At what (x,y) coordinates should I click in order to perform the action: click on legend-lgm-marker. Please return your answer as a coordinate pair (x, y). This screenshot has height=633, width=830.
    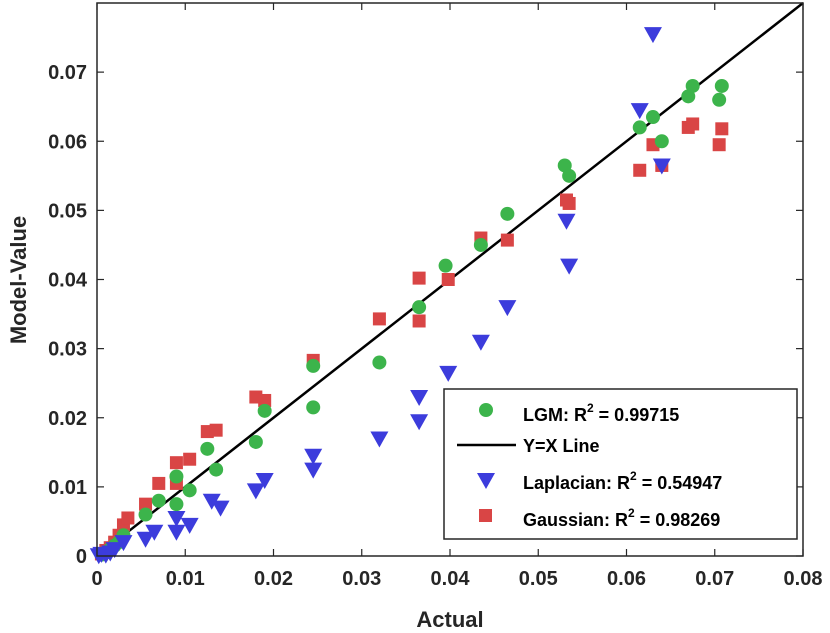
    Looking at the image, I should click on (486, 410).